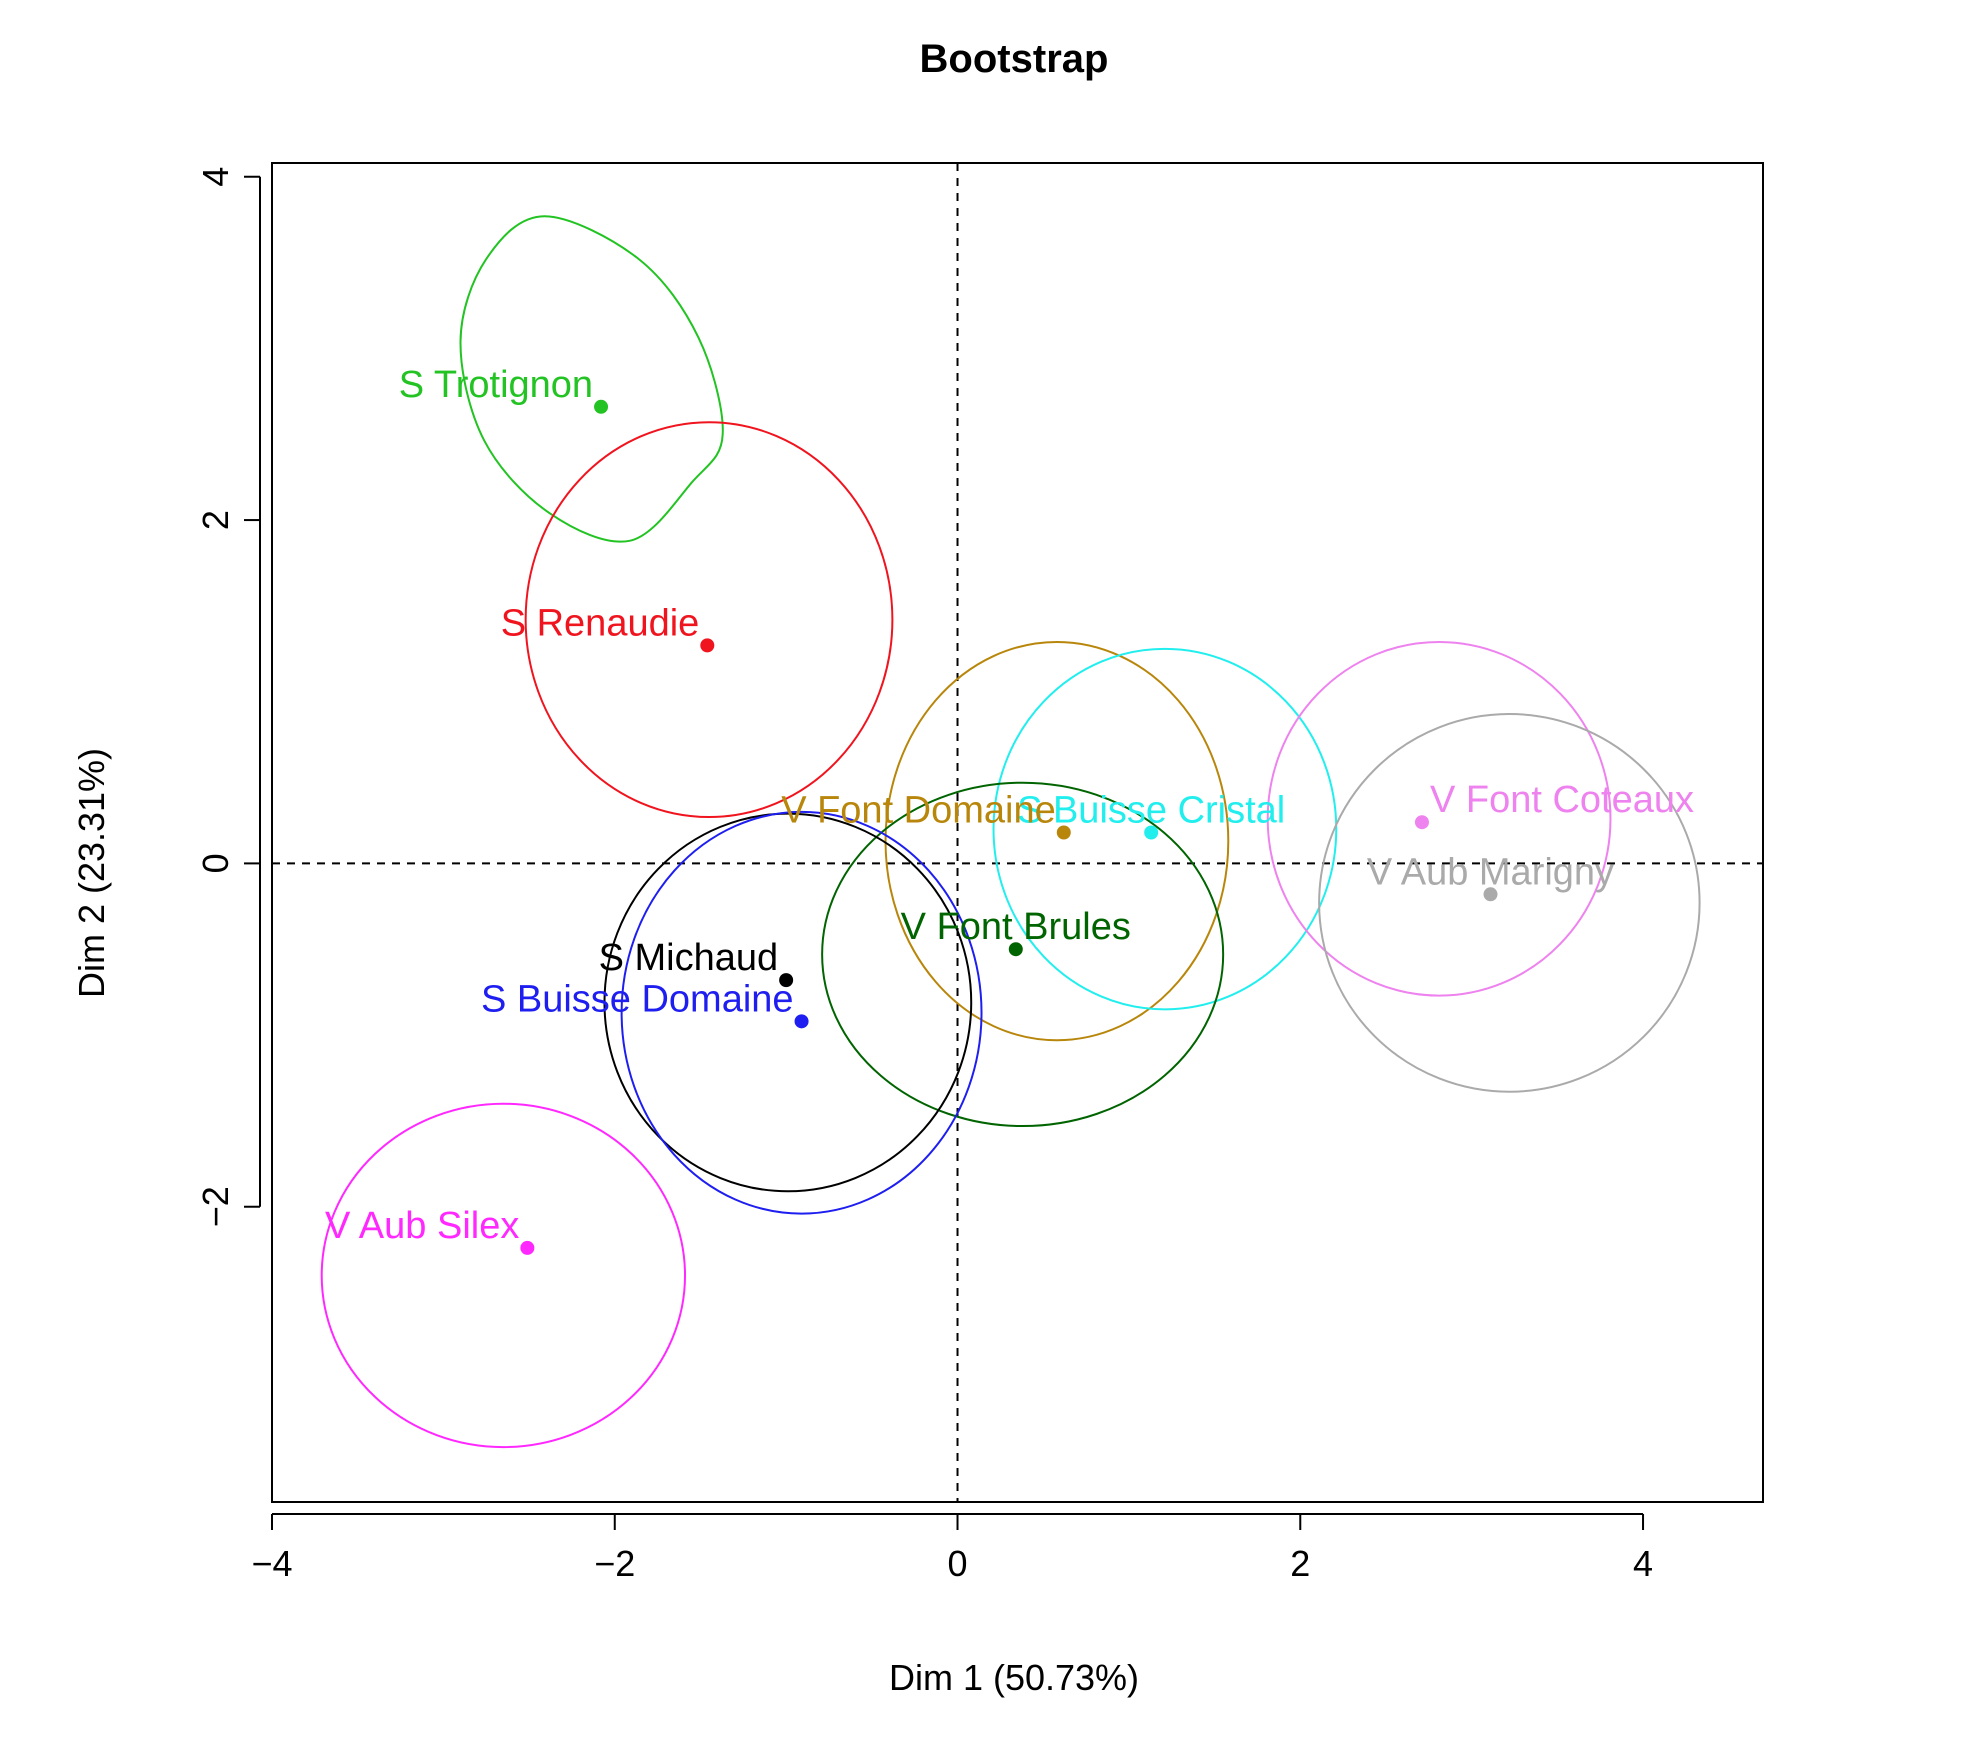  What do you see at coordinates (271, 1563) in the screenshot?
I see `x-tick-label: −4` at bounding box center [271, 1563].